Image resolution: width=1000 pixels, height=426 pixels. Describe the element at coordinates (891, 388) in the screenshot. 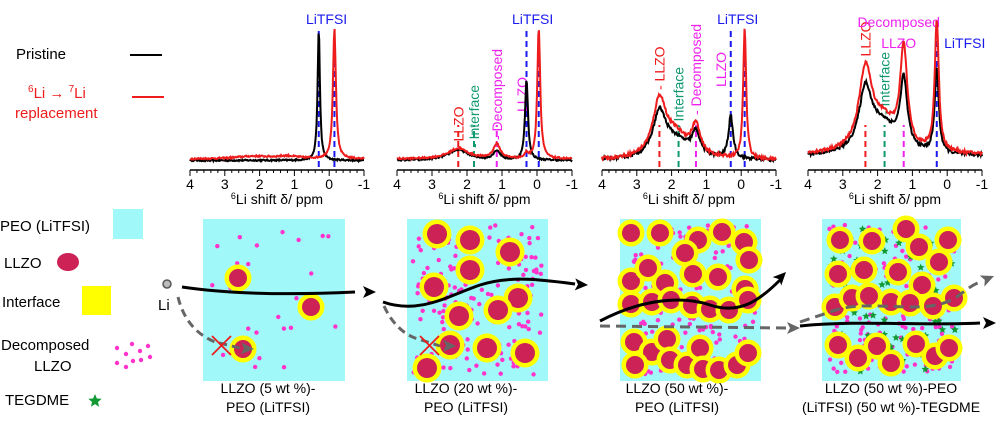

I see `caption-panel-4-line1: LLZO (50 wt %)-PEO` at that location.